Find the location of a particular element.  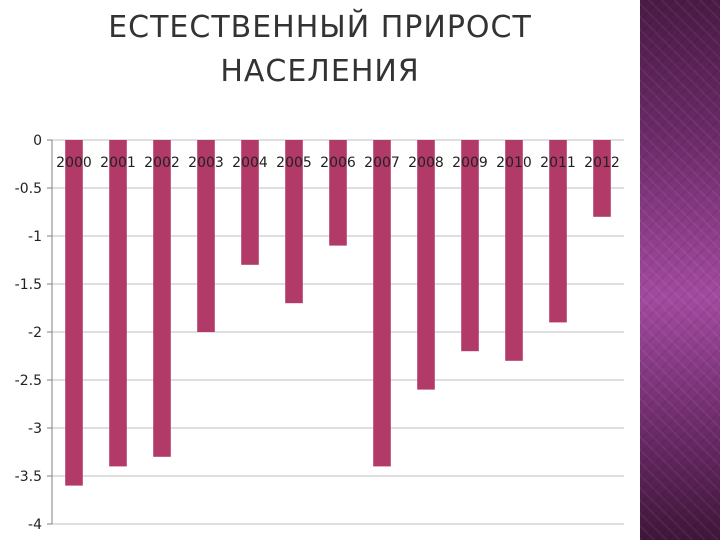

x-category-label: 2002 is located at coordinates (162, 163).